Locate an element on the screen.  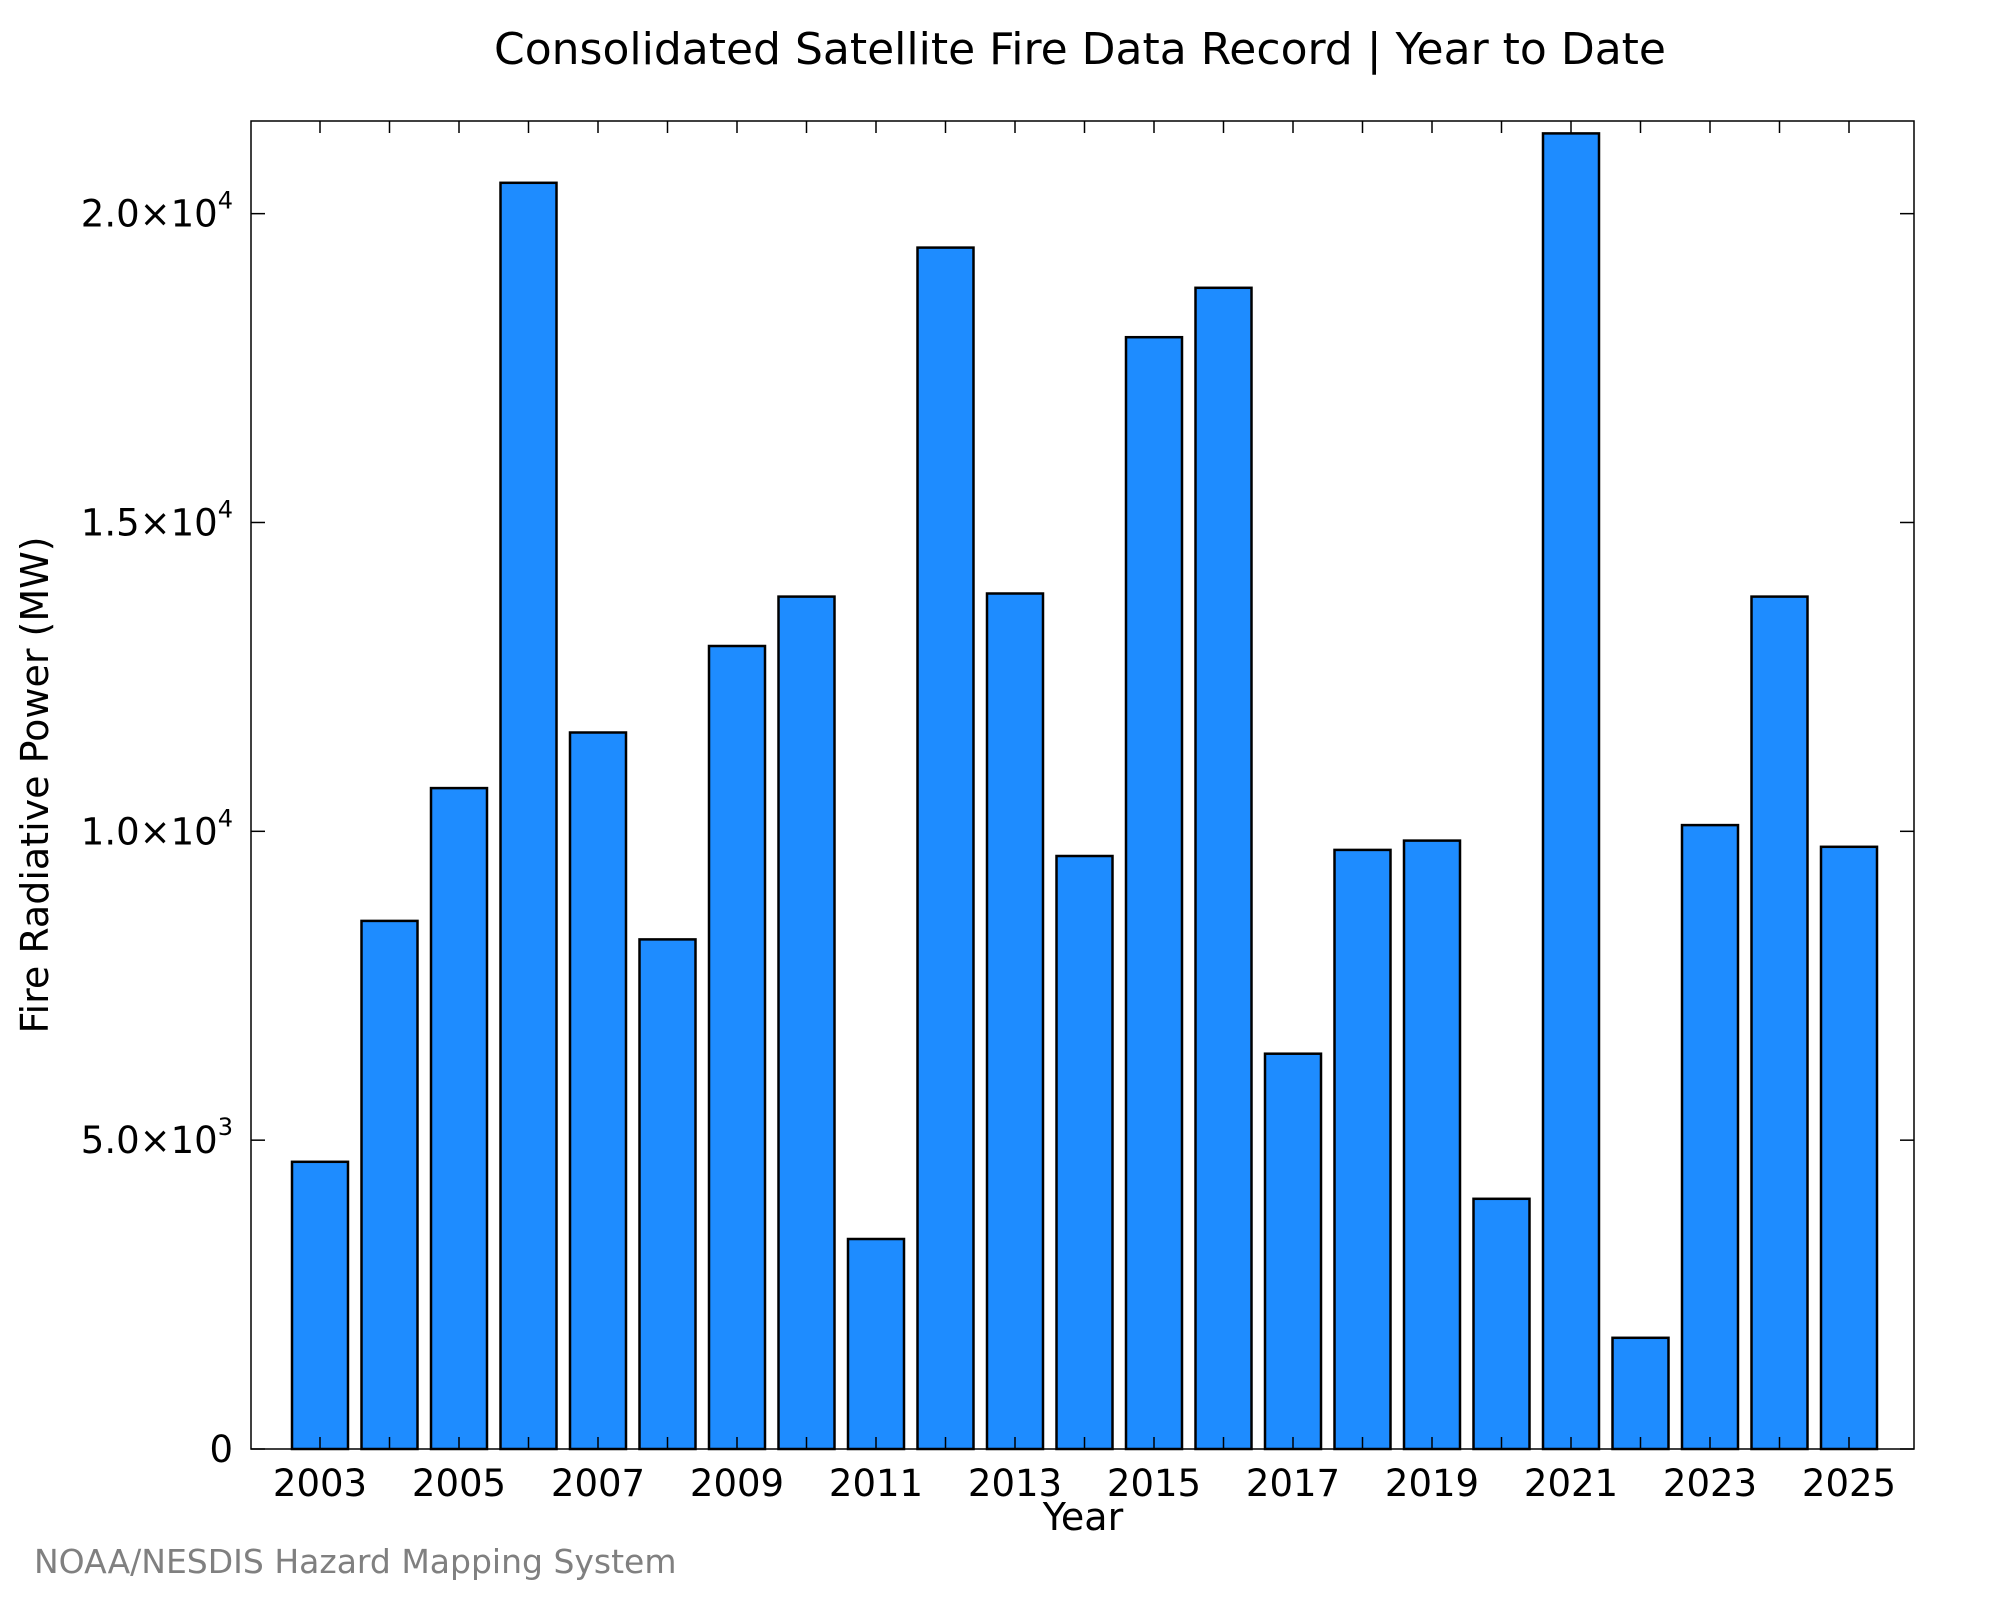
bar-2022 is located at coordinates (1640, 1393).